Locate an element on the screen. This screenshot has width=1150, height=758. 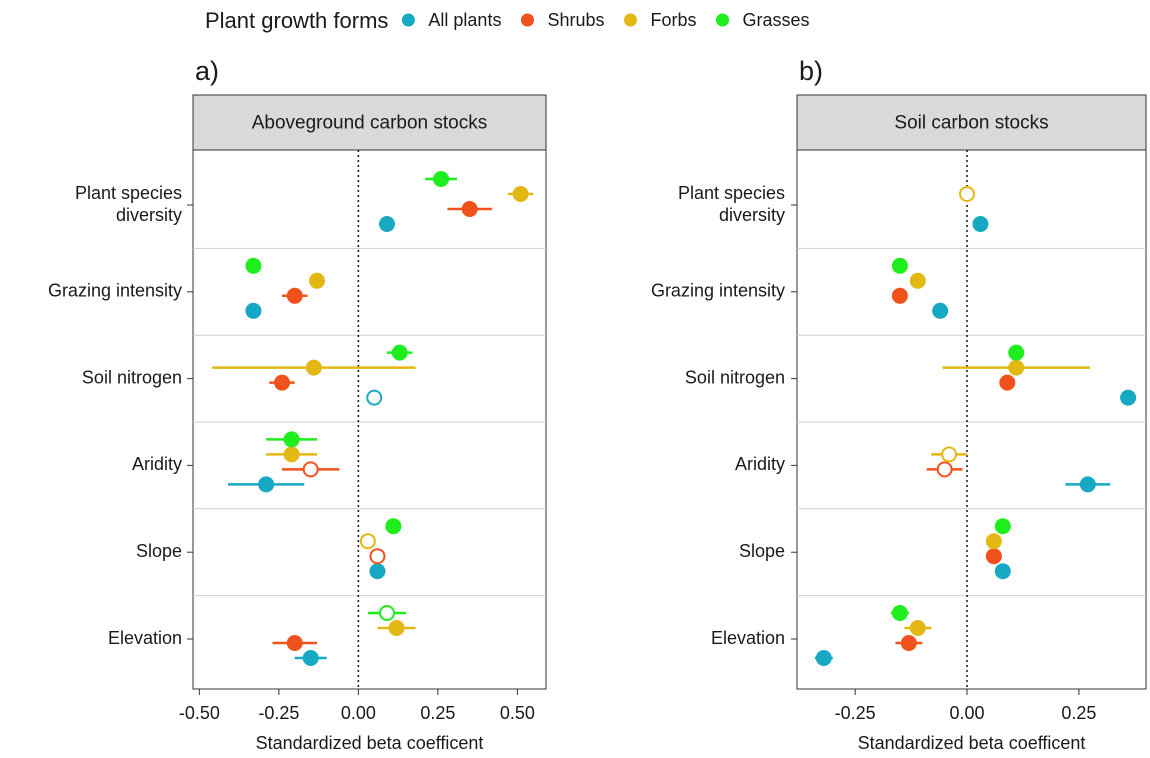
legend-label: Shrubs is located at coordinates (575, 20).